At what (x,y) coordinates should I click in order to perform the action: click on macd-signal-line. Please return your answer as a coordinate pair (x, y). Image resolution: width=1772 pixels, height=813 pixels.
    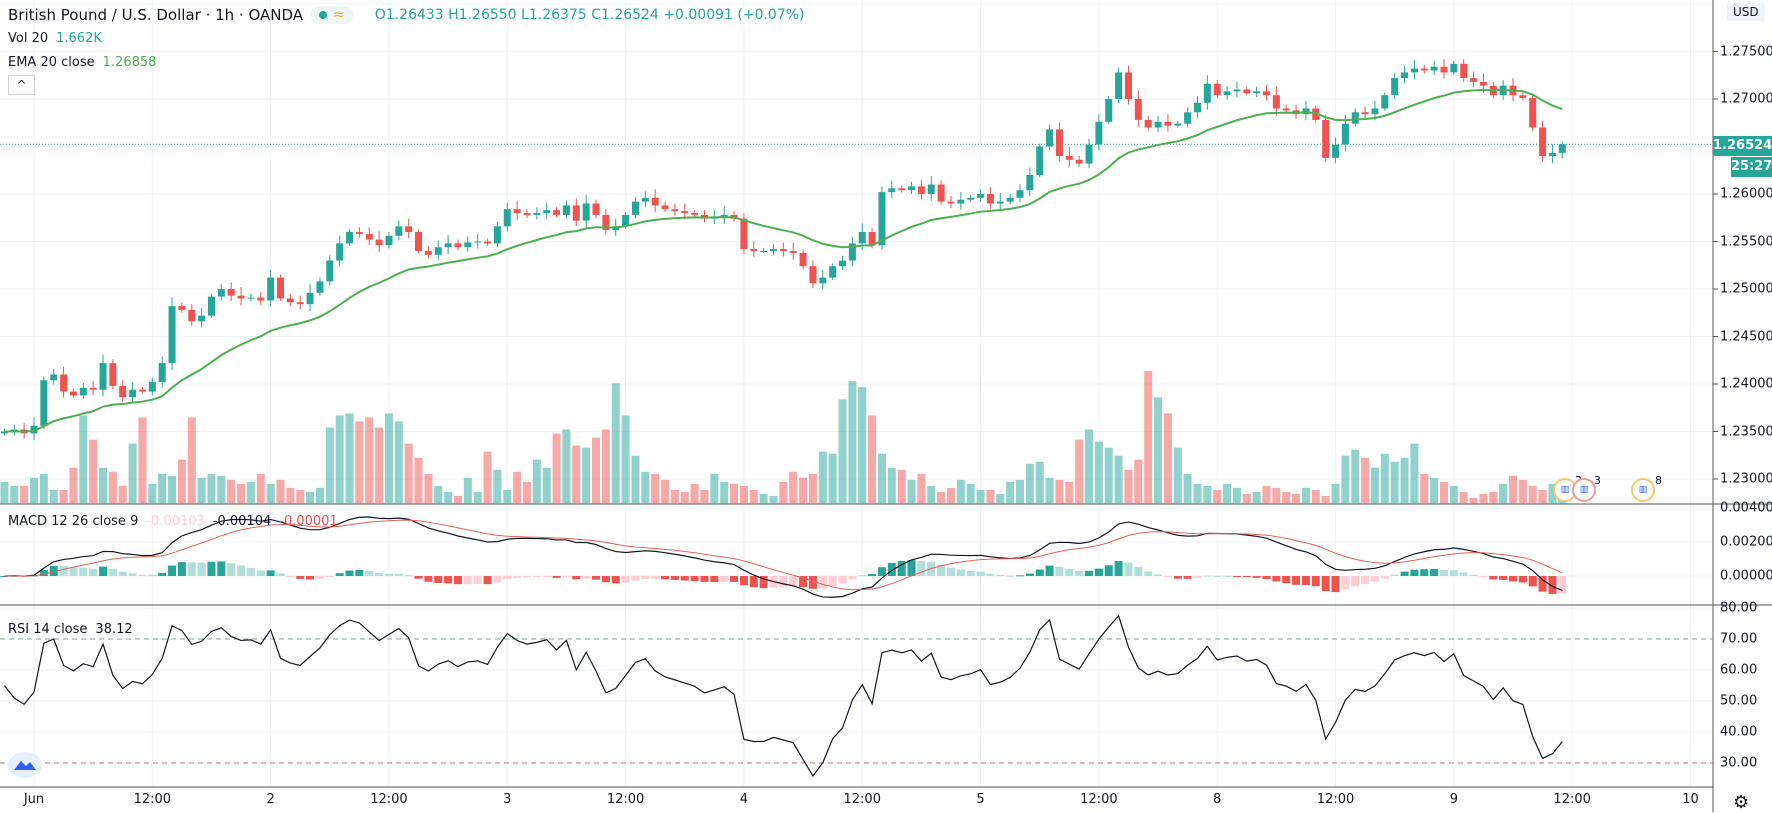
    Looking at the image, I should click on (783, 555).